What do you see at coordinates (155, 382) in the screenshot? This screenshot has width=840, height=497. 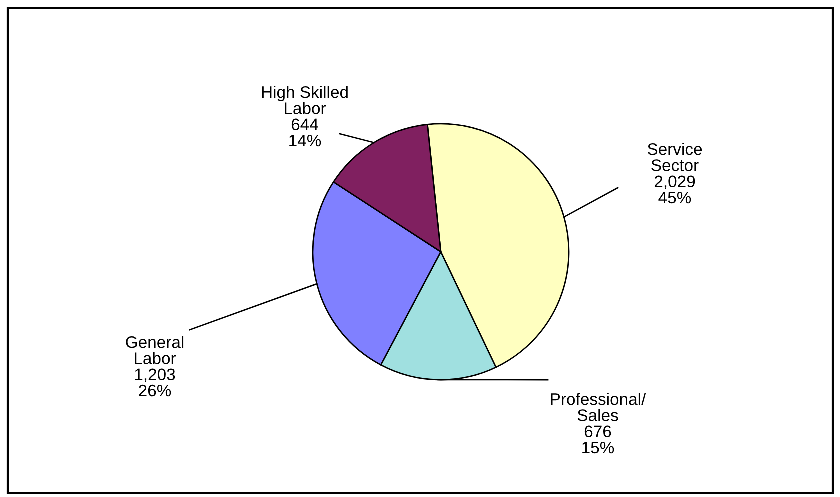 I see `data-label: 1,203 26%` at bounding box center [155, 382].